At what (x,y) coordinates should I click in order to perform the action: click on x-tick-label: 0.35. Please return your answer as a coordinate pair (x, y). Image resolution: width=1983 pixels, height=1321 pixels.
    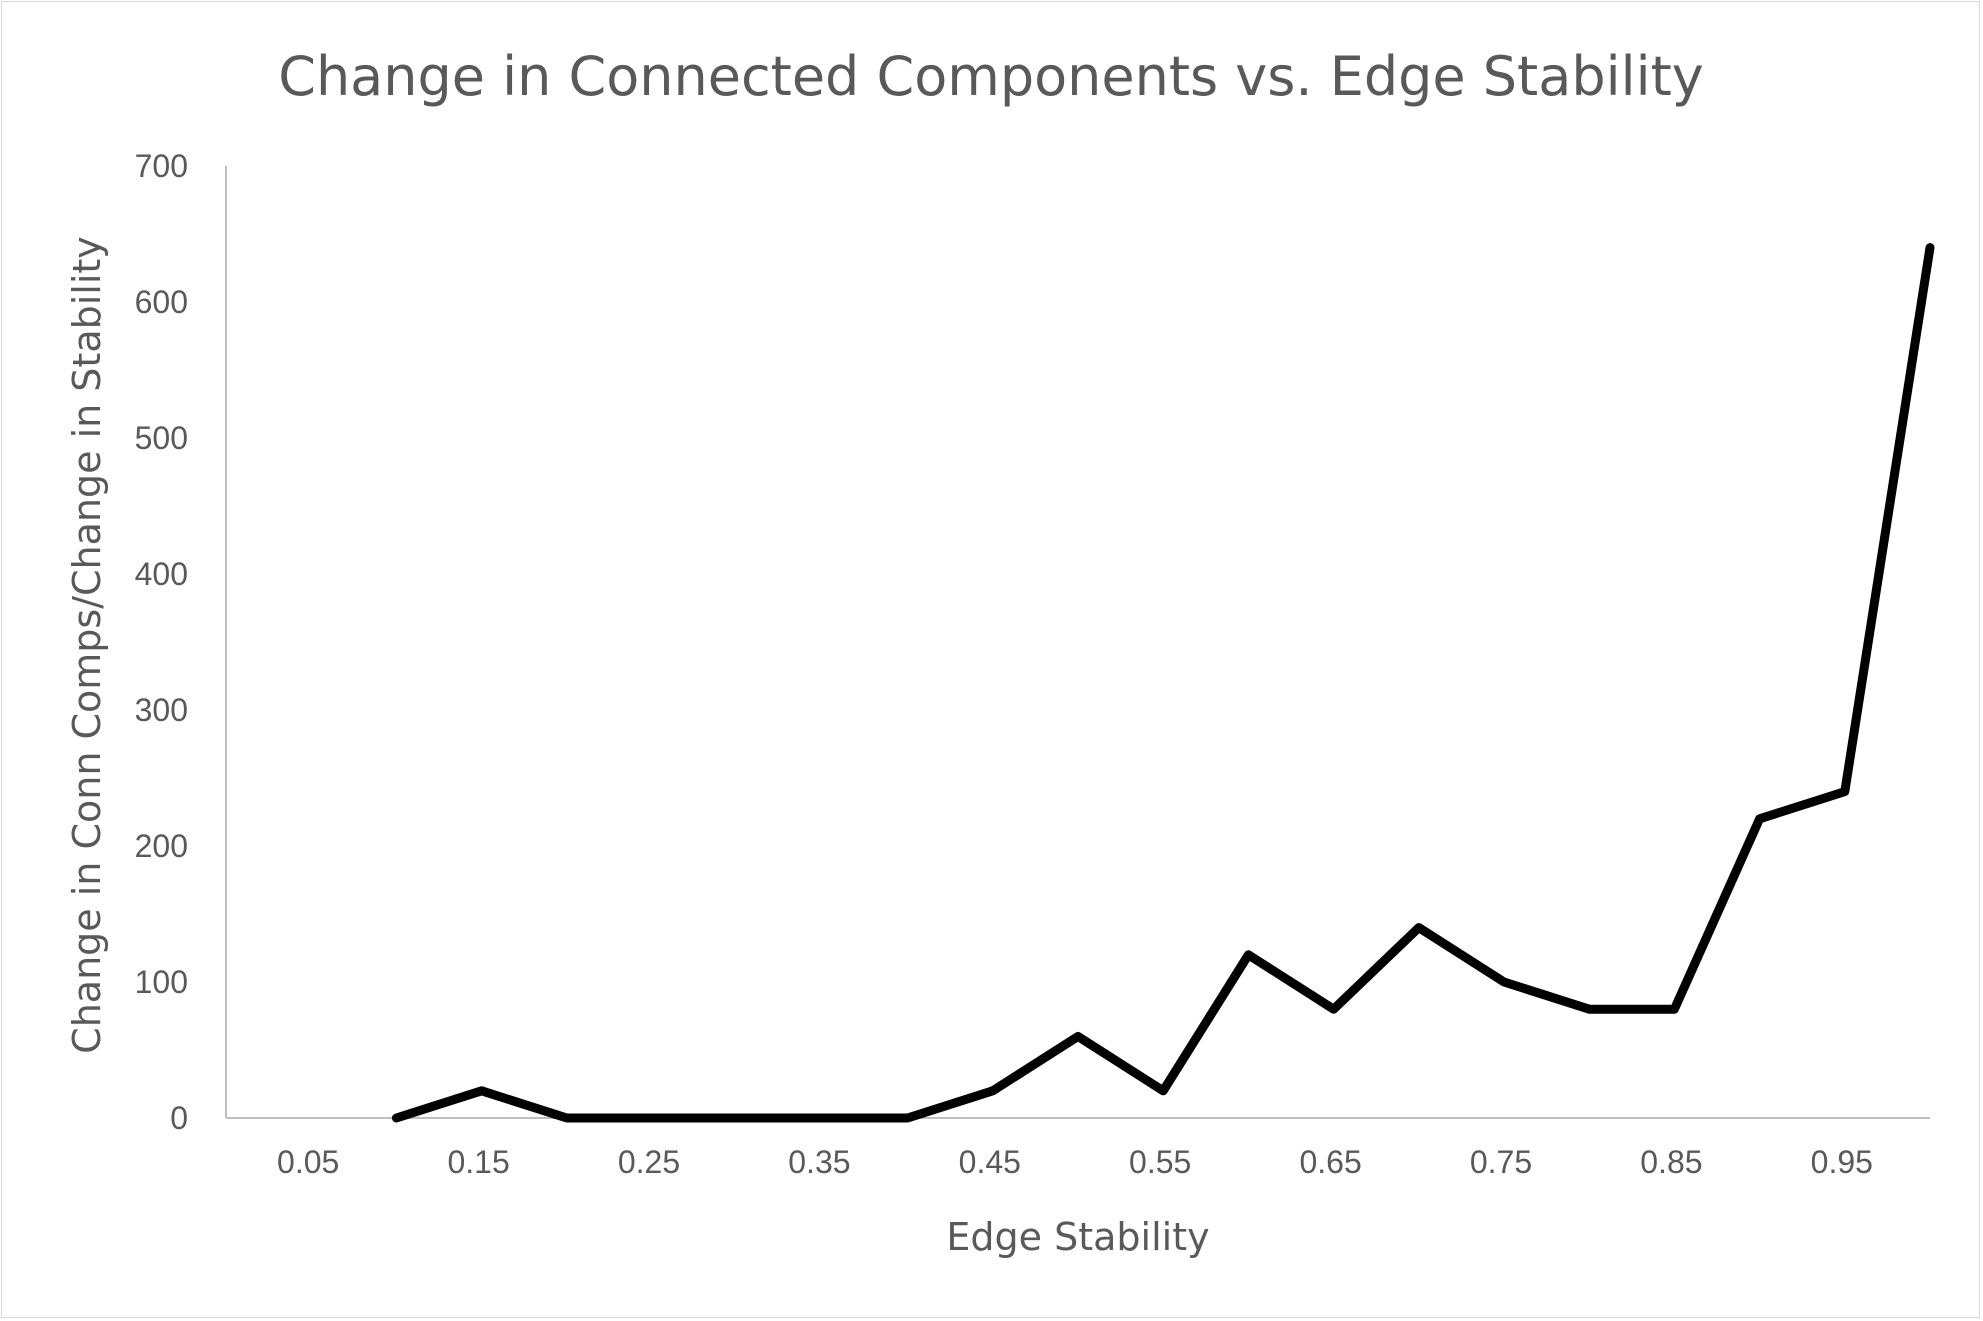
    Looking at the image, I should click on (819, 1162).